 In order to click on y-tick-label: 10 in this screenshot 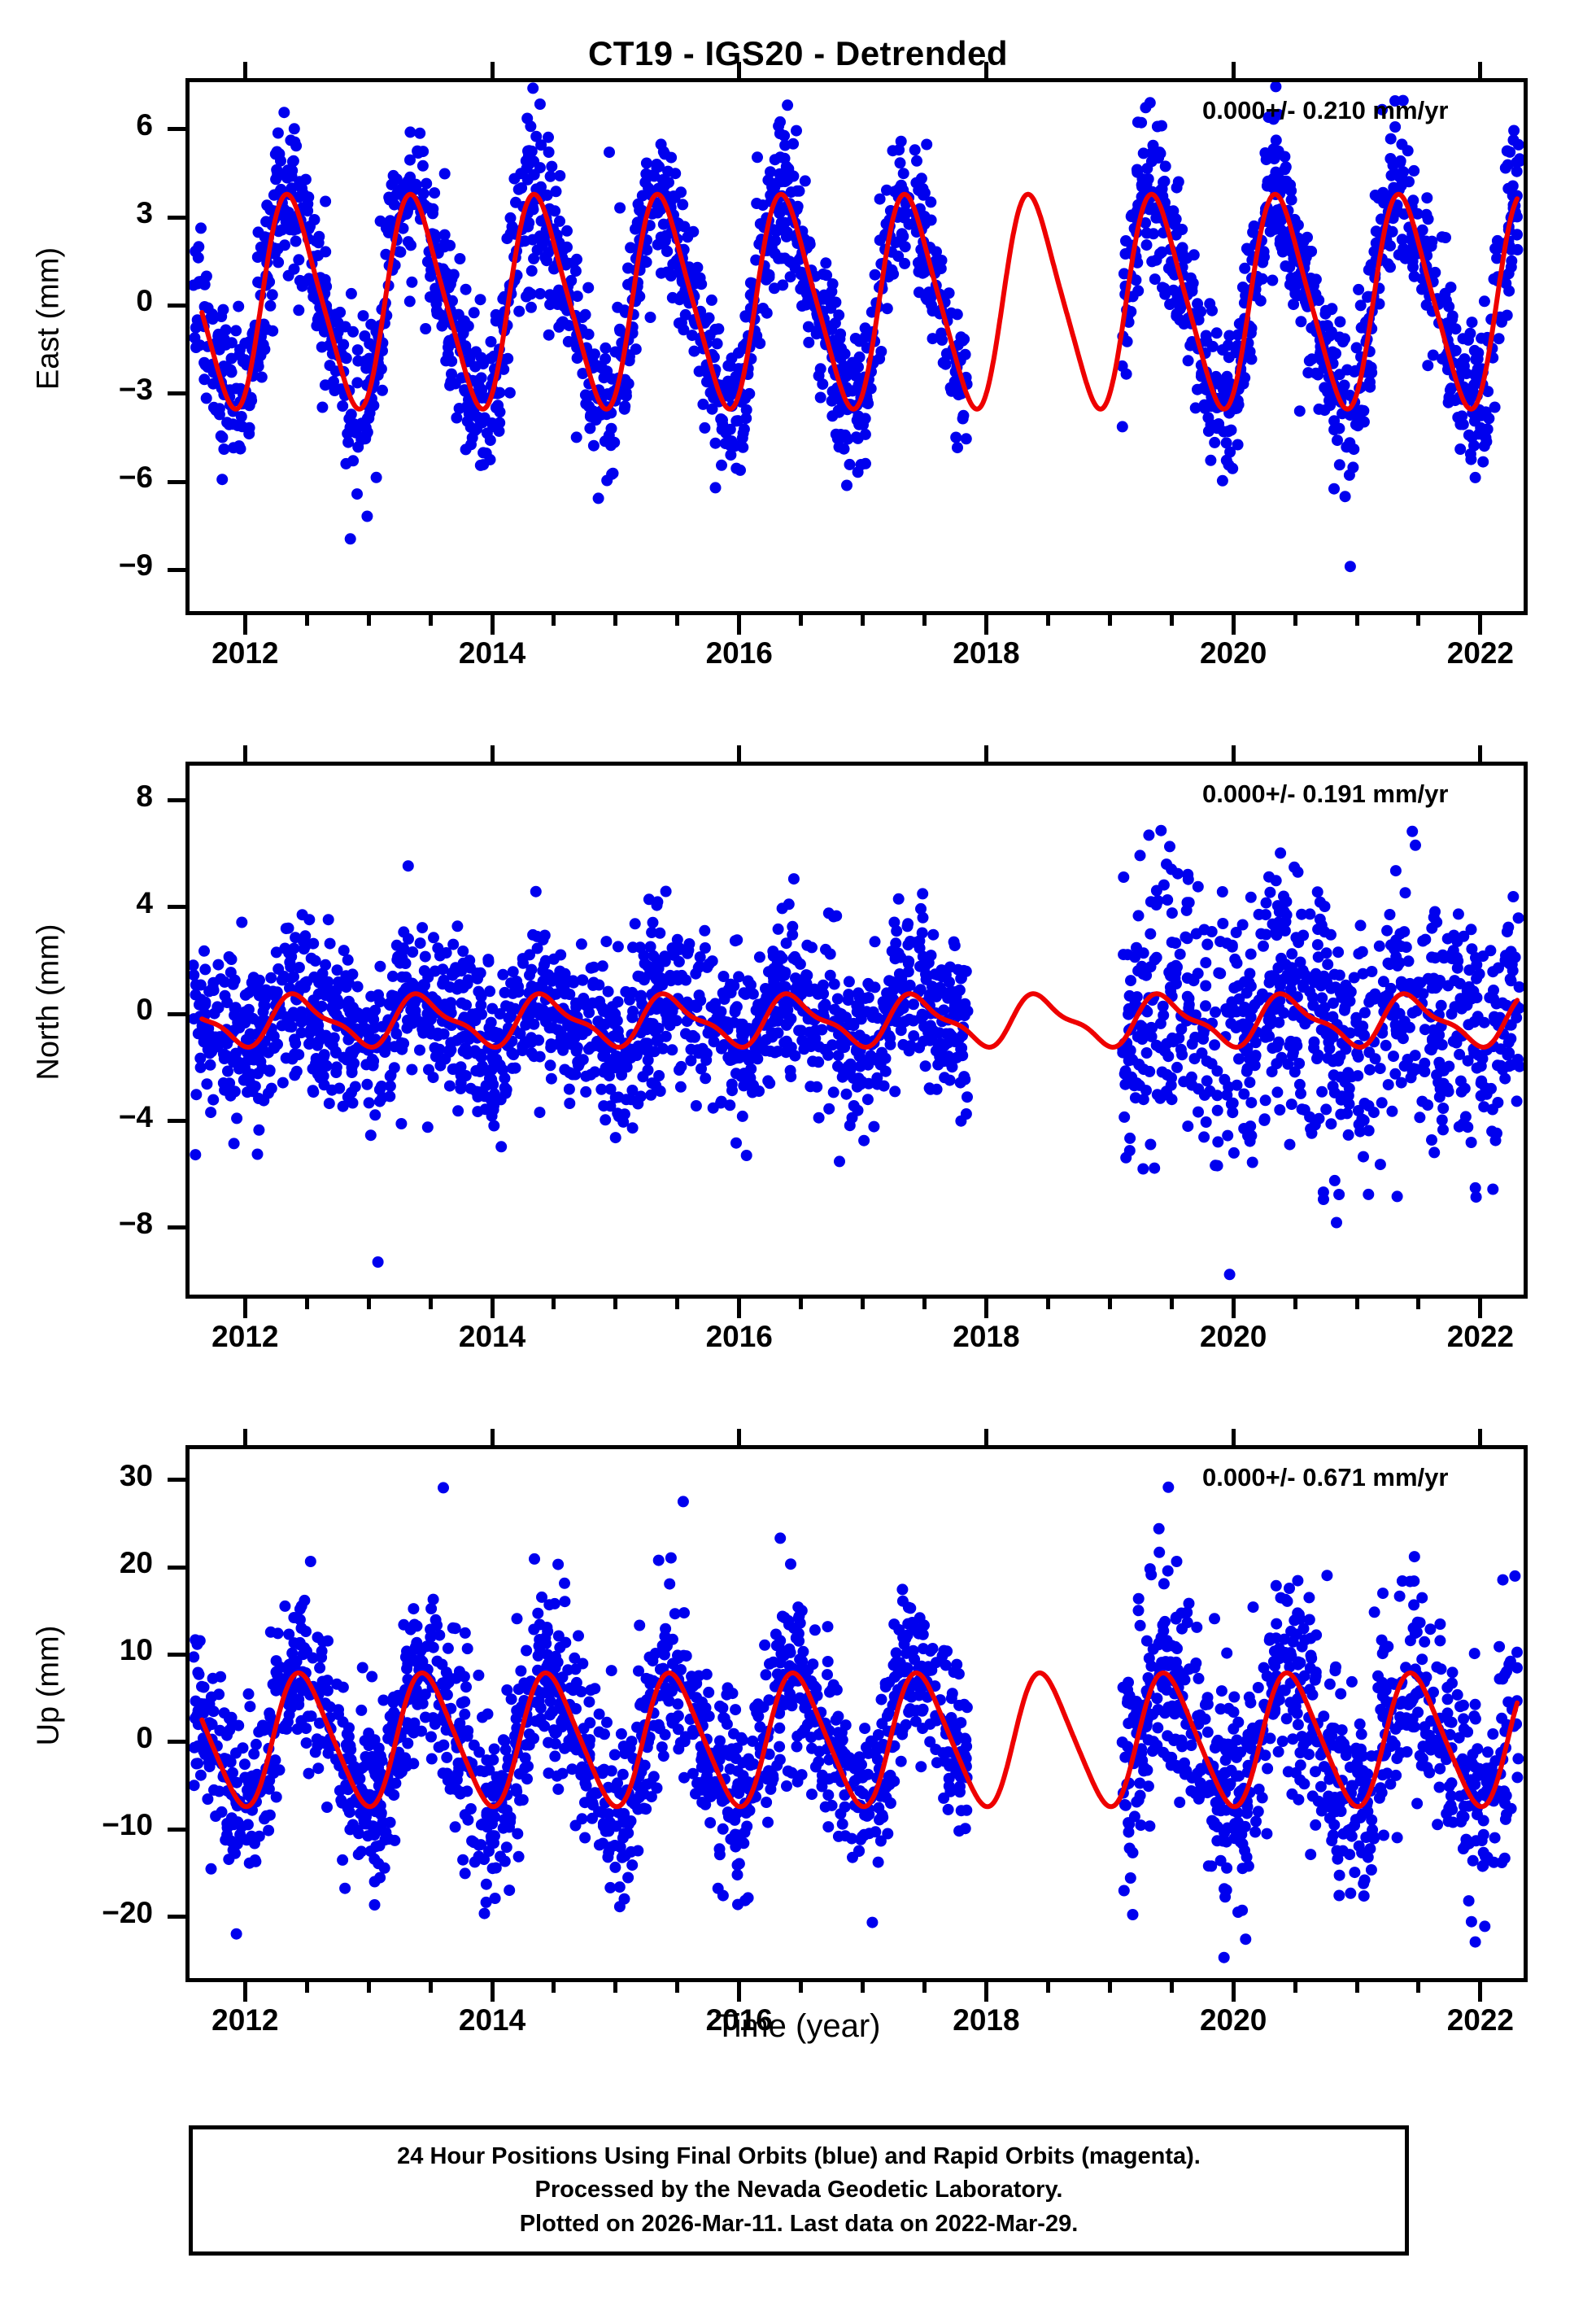, I will do `click(136, 1650)`.